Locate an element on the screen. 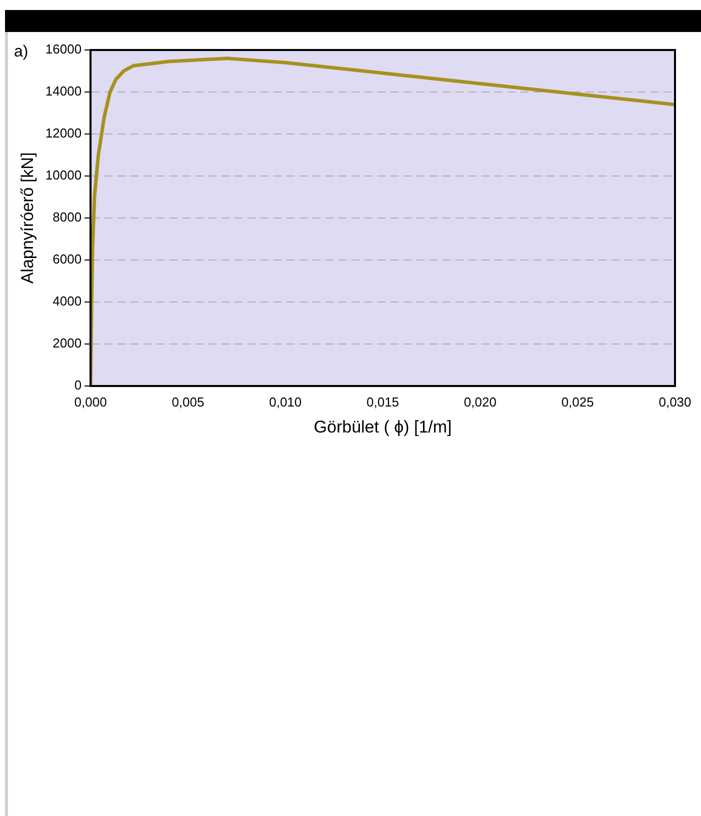 This screenshot has height=816, width=701. text: a) is located at coordinates (21, 51).